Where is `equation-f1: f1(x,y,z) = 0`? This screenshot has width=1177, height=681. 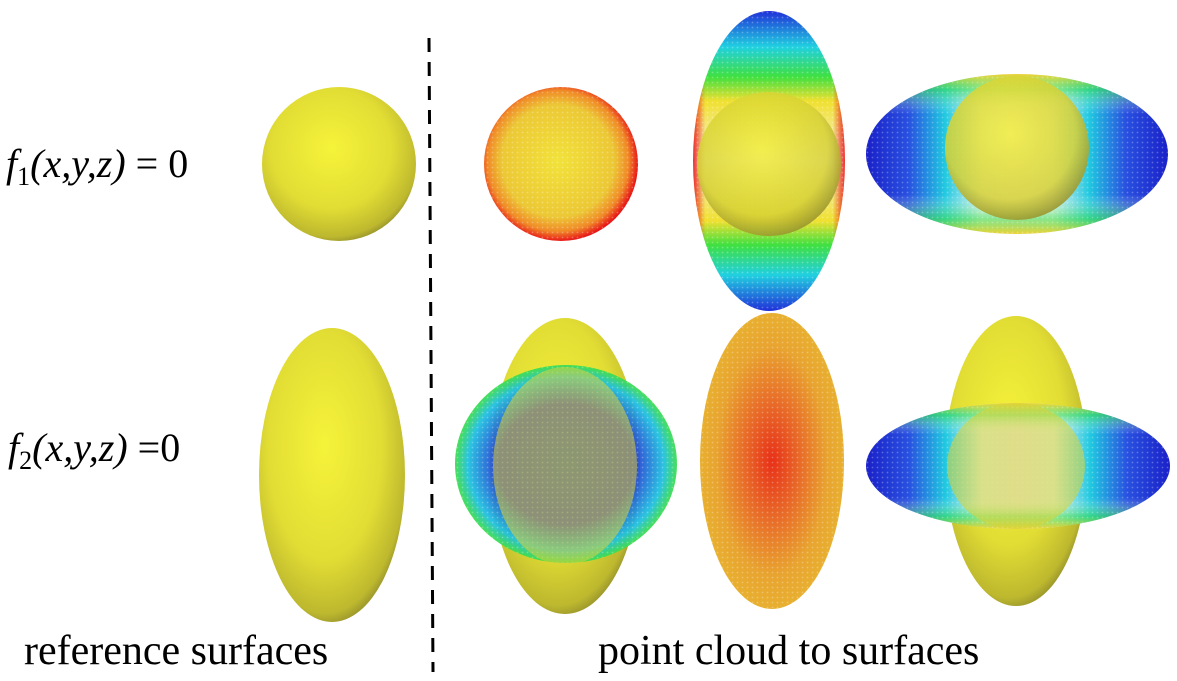 equation-f1: f1(x,y,z) = 0 is located at coordinates (97, 167).